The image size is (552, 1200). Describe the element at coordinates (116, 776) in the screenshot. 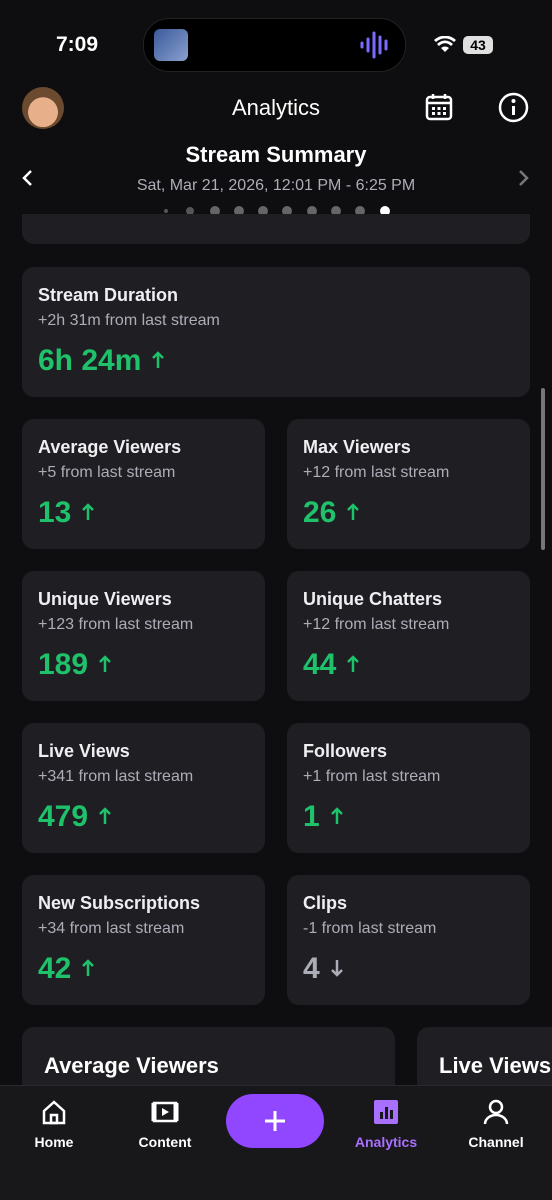

I see `card-change: +341 from last stream` at that location.